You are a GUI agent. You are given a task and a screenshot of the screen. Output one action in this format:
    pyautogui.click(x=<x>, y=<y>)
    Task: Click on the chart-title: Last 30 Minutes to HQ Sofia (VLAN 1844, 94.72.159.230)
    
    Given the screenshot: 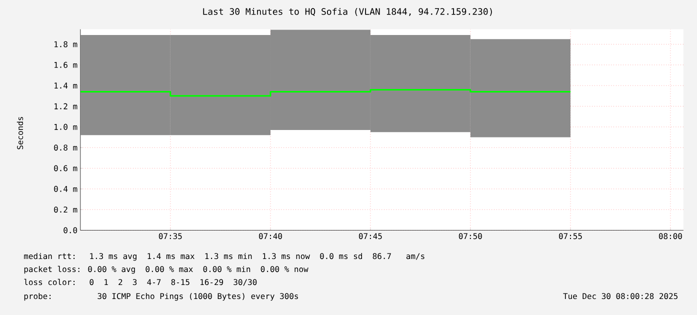 What is the action you would take?
    pyautogui.click(x=347, y=12)
    